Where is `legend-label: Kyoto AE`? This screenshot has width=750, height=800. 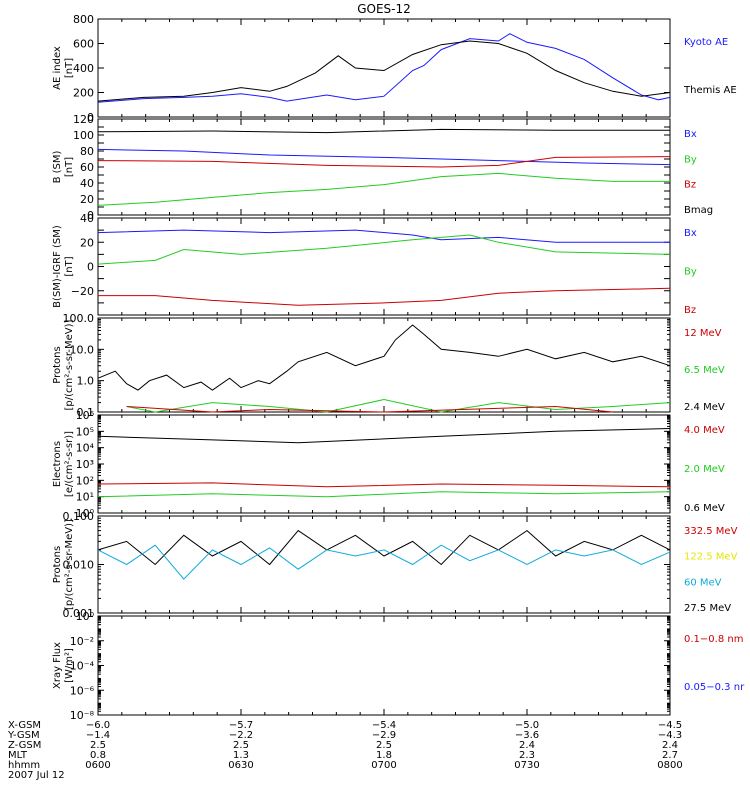
legend-label: Kyoto AE is located at coordinates (706, 42).